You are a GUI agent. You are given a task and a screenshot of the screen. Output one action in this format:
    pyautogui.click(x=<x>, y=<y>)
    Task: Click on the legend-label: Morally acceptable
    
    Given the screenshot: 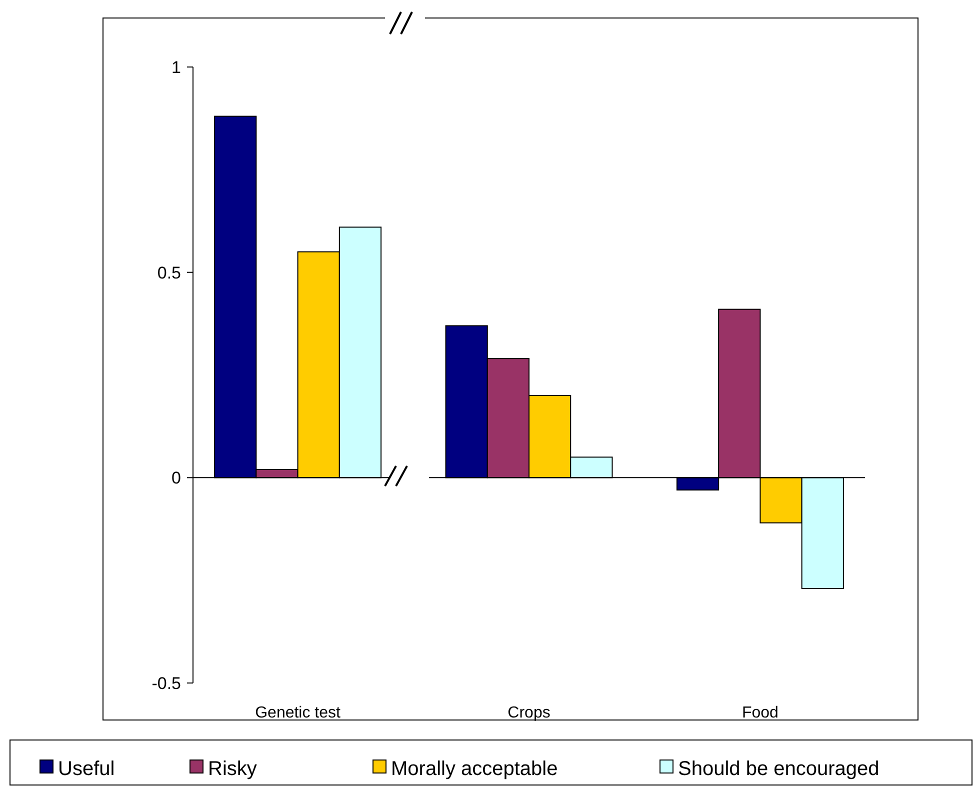 What is the action you would take?
    pyautogui.click(x=474, y=769)
    